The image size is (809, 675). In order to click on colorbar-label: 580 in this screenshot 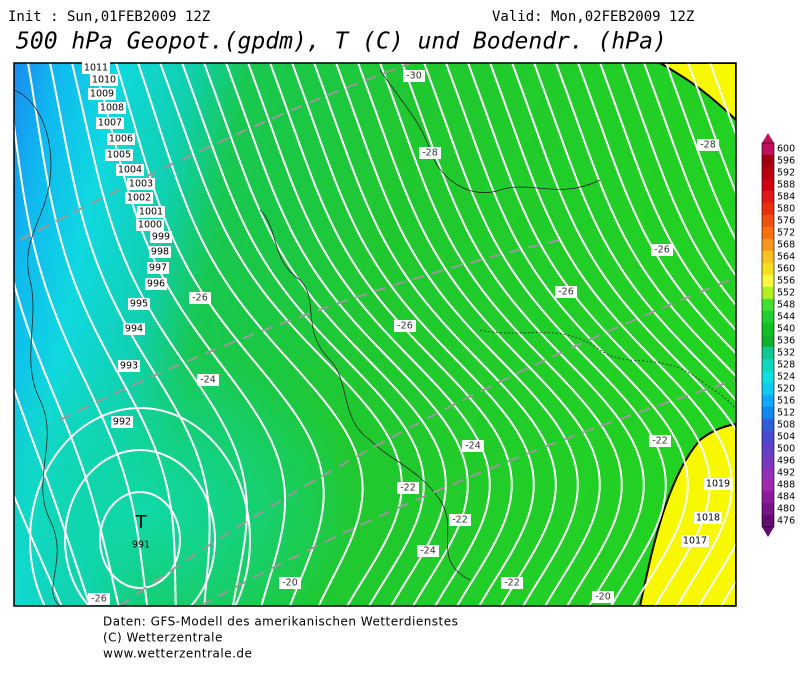, I will do `click(786, 209)`.